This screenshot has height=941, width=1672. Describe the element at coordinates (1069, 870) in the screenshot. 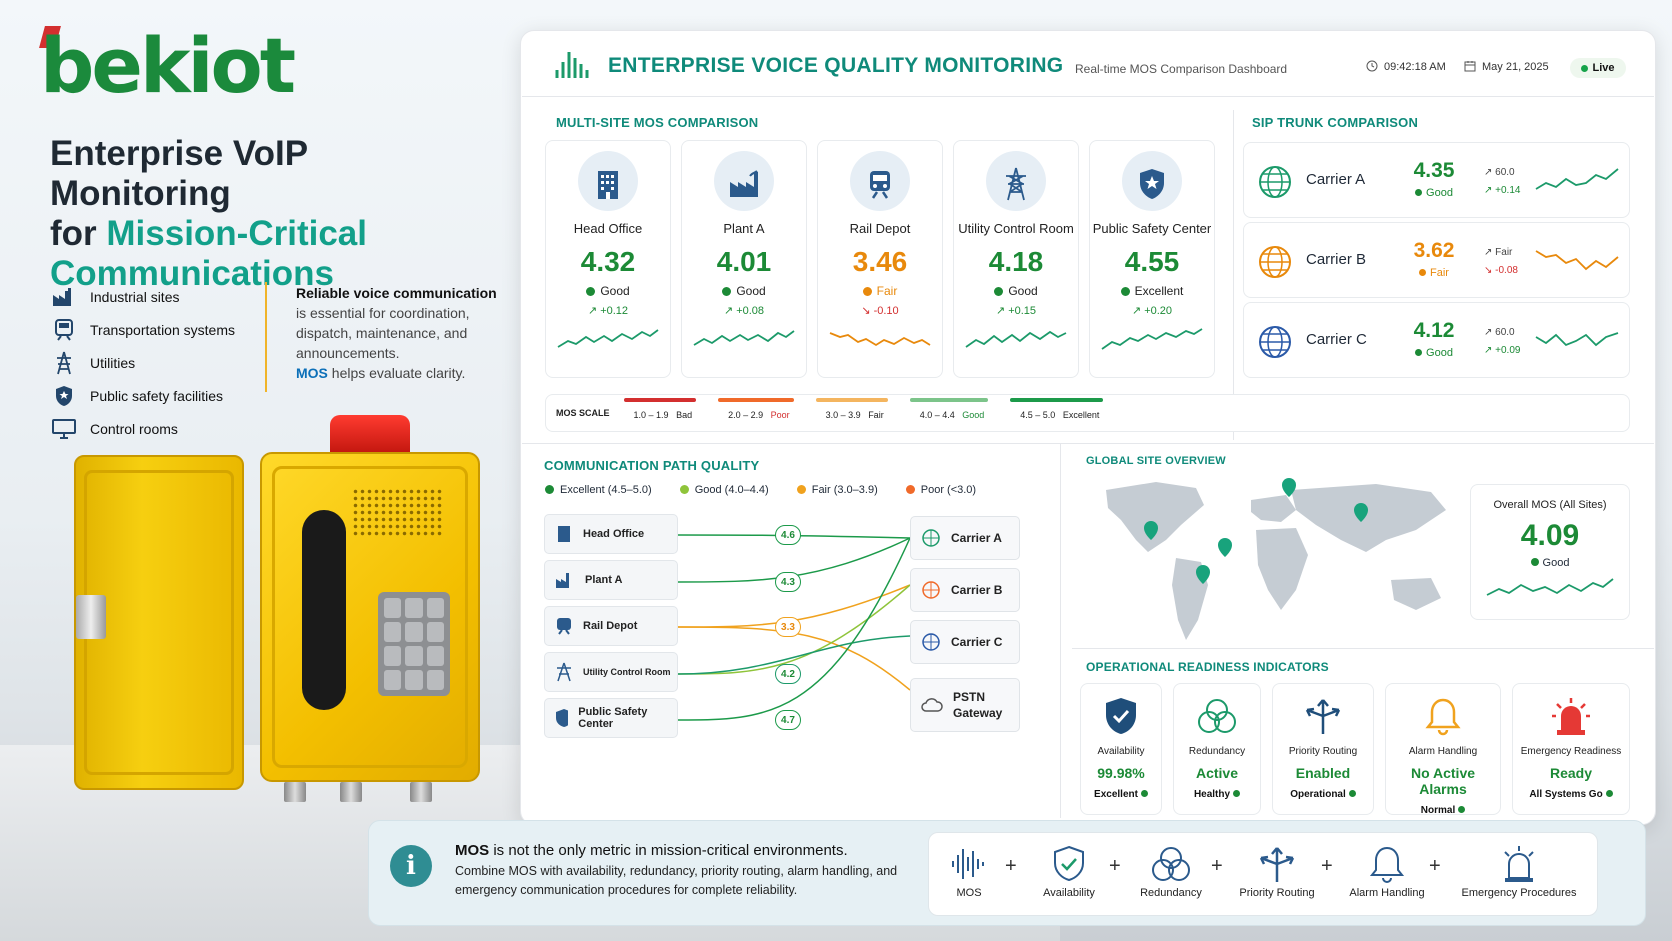

I see `chain-item: Availability` at that location.